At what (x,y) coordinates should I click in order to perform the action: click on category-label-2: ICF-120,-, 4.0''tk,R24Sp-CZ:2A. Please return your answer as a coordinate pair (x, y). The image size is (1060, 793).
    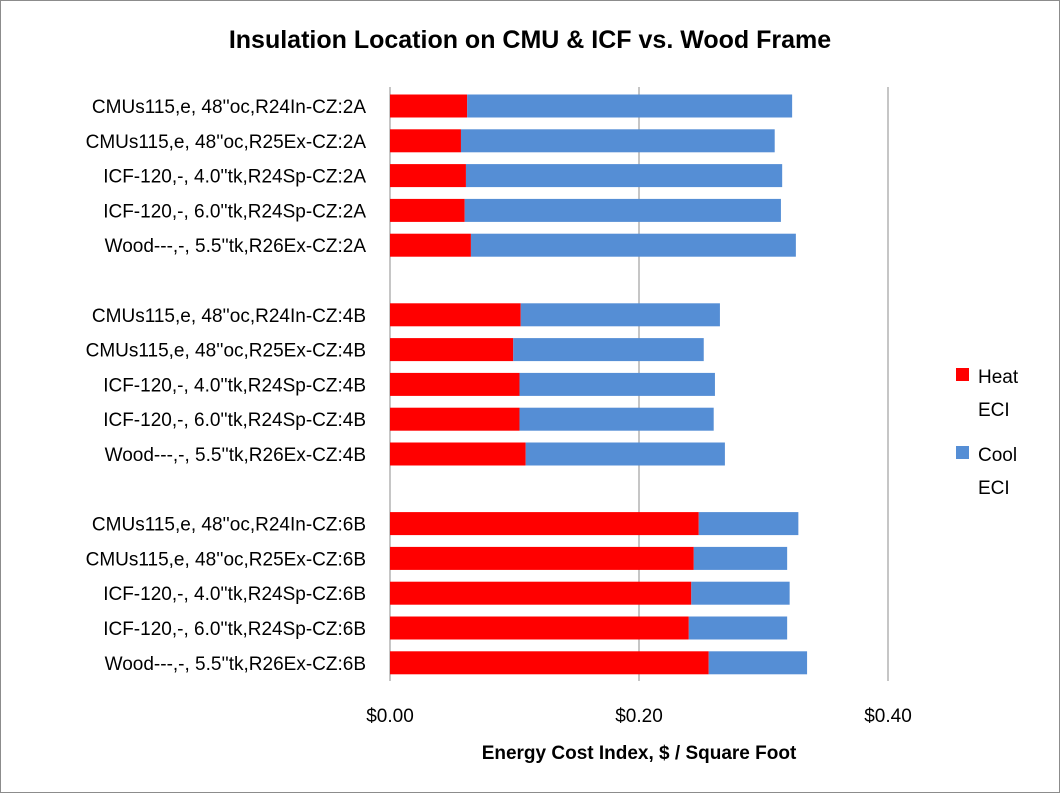
    Looking at the image, I should click on (234, 177).